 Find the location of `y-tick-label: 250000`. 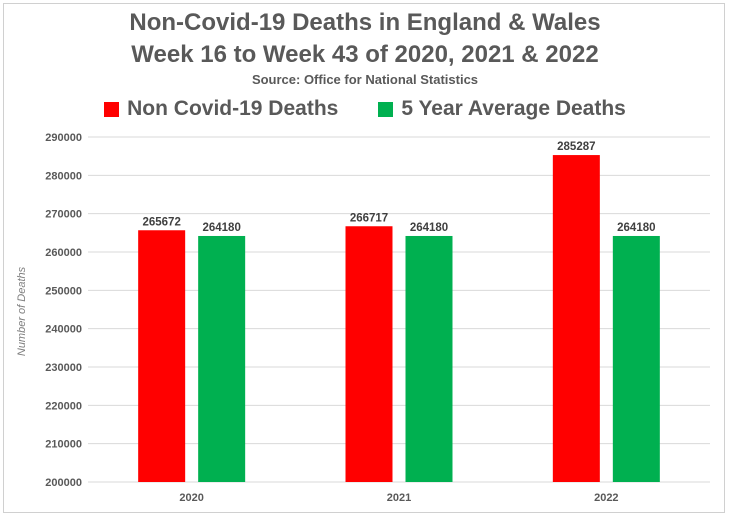

y-tick-label: 250000 is located at coordinates (63, 291).